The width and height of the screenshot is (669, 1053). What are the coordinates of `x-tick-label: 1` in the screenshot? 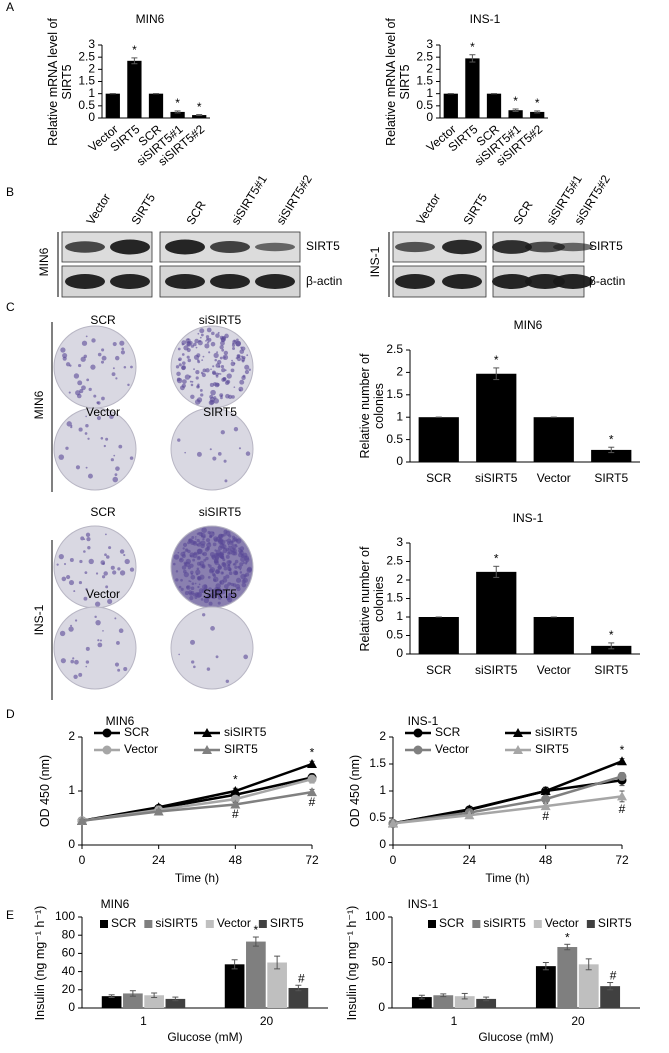 It's located at (454, 1021).